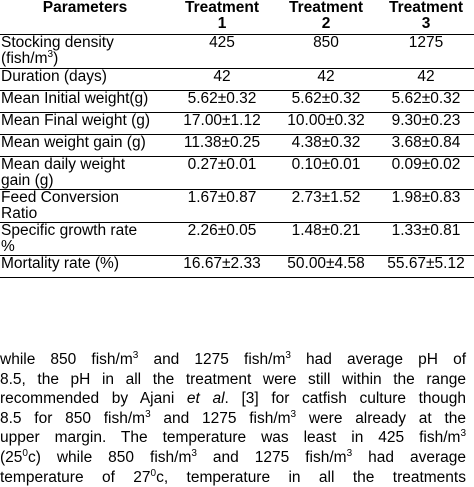  Describe the element at coordinates (426, 79) in the screenshot. I see `cell-treatment-3: 42` at that location.